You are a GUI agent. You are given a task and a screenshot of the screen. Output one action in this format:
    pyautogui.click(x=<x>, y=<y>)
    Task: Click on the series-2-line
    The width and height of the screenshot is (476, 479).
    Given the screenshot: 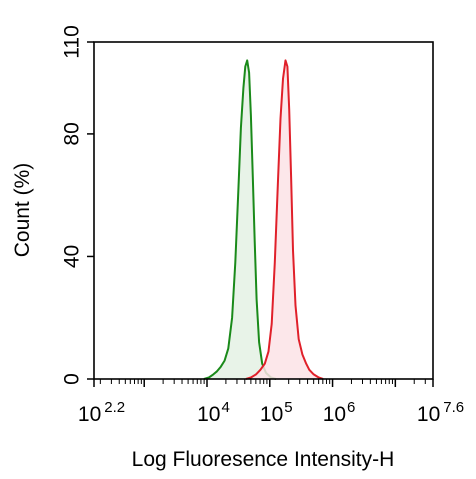 What is the action you would take?
    pyautogui.click(x=284, y=219)
    